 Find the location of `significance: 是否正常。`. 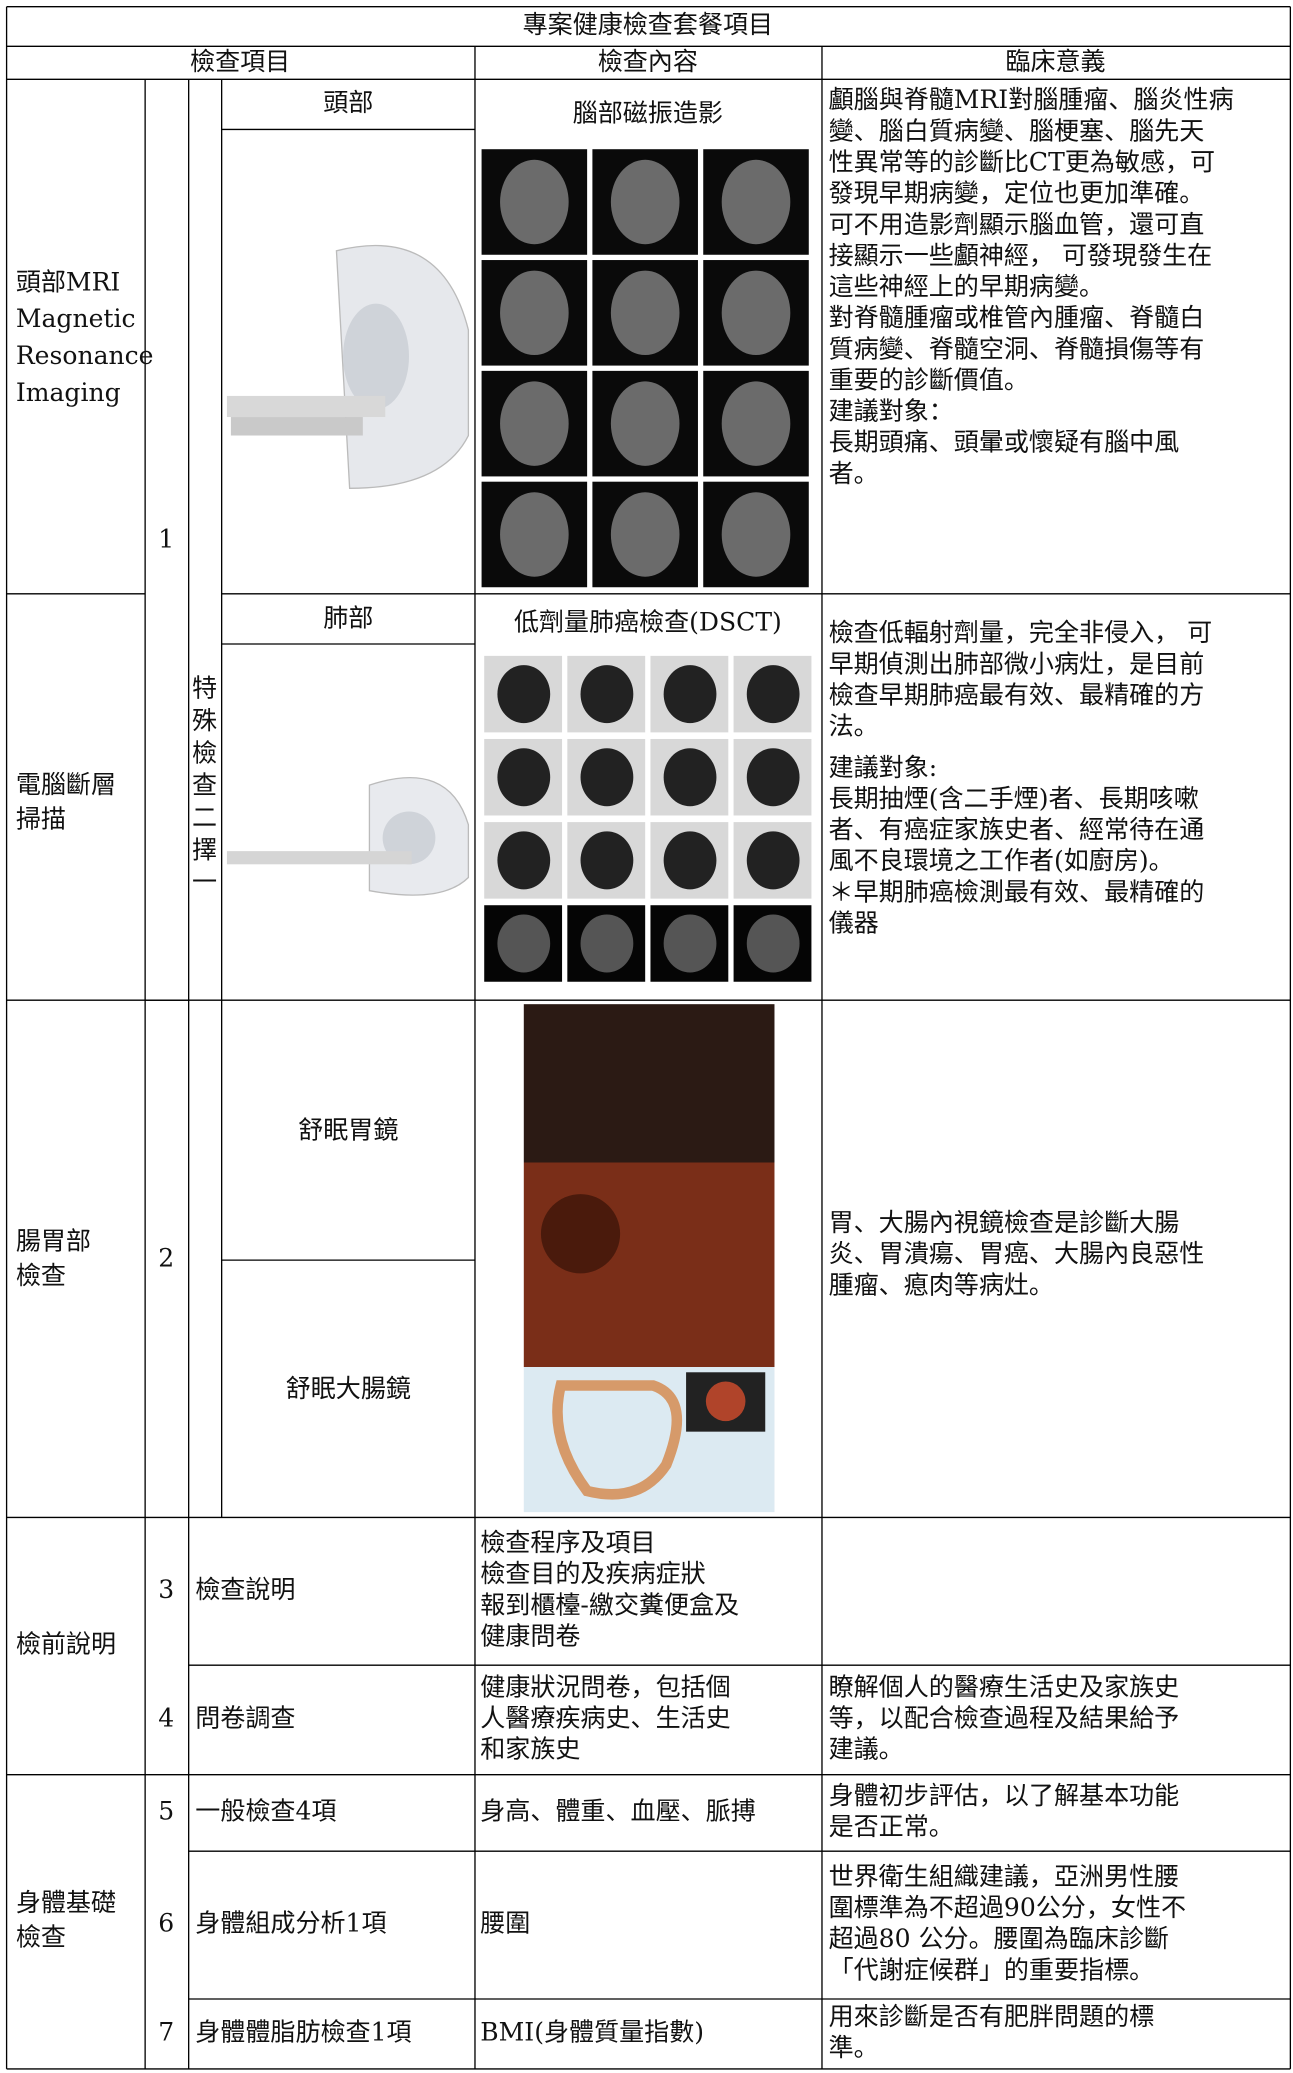

significance: 是否正常。 is located at coordinates (891, 1826).